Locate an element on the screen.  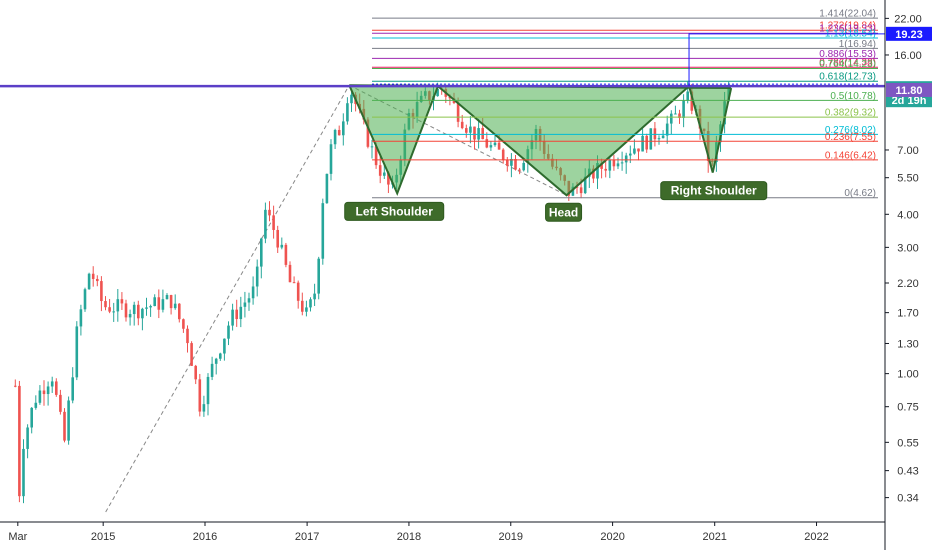
time-tick-label: 2016 is located at coordinates (205, 537).